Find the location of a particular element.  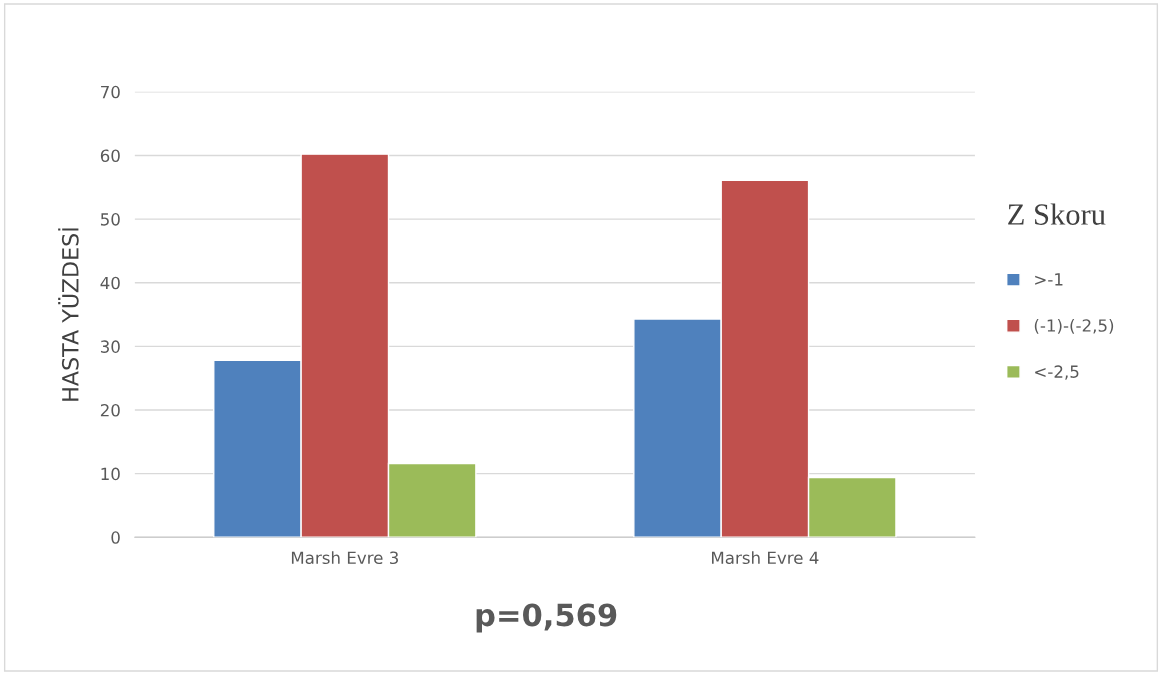

text: p=0,569 is located at coordinates (546, 618).